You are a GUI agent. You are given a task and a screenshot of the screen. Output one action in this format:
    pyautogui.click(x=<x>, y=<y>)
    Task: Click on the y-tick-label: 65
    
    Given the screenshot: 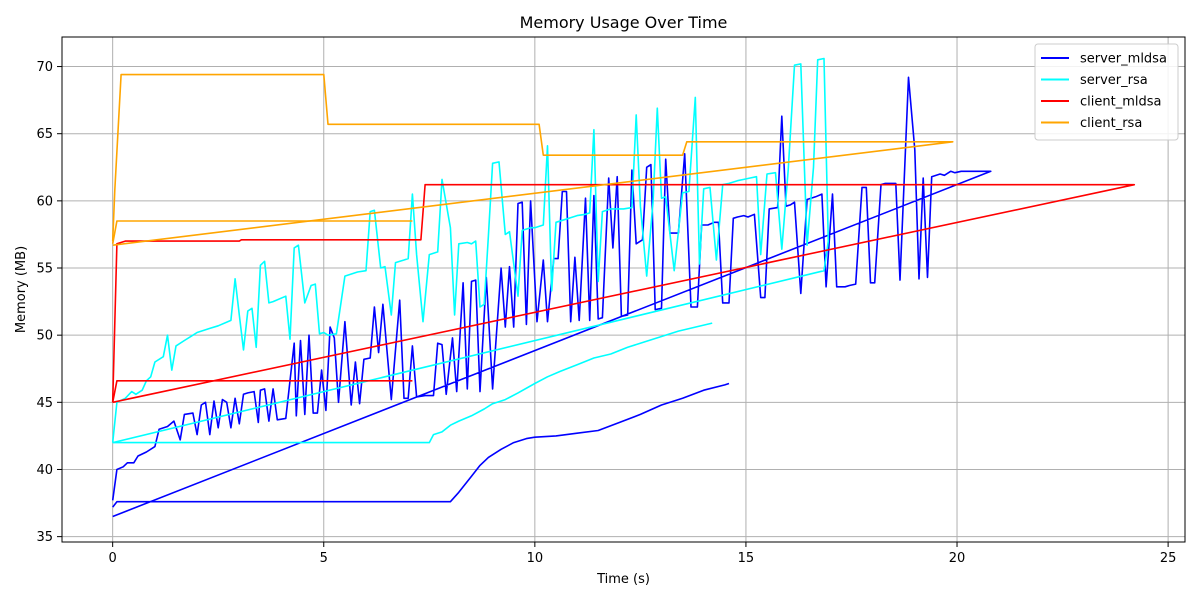 What is the action you would take?
    pyautogui.click(x=44, y=134)
    